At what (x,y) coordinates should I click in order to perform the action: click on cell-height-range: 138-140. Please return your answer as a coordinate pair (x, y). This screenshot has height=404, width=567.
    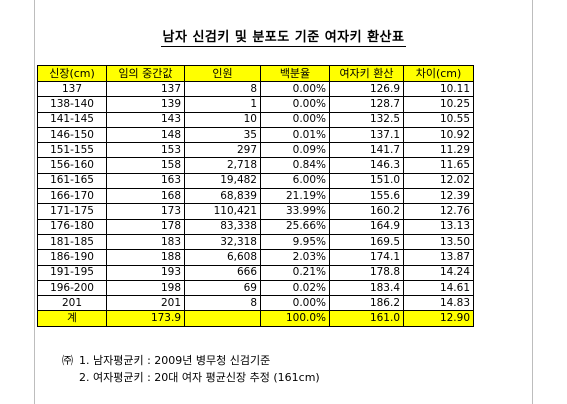
    Looking at the image, I should click on (72, 104).